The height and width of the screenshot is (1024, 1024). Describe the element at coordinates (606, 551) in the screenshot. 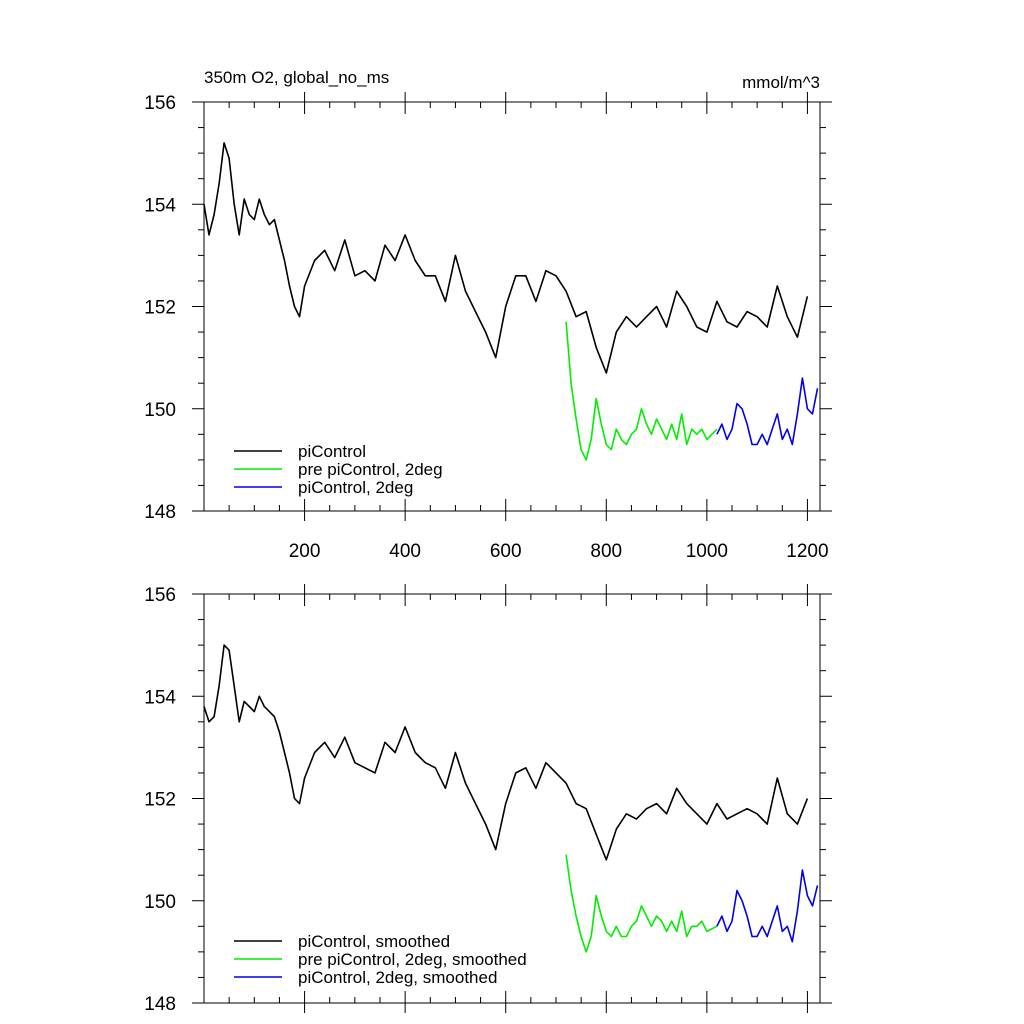

I see `x-tick-label: 800` at that location.